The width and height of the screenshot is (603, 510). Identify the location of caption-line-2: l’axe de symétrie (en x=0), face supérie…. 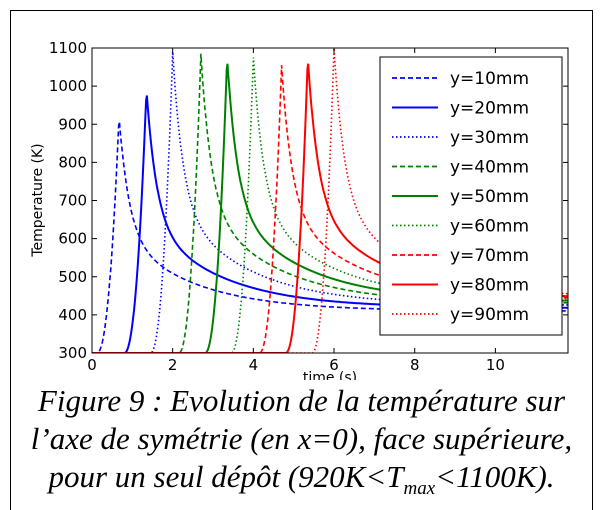
(301, 438).